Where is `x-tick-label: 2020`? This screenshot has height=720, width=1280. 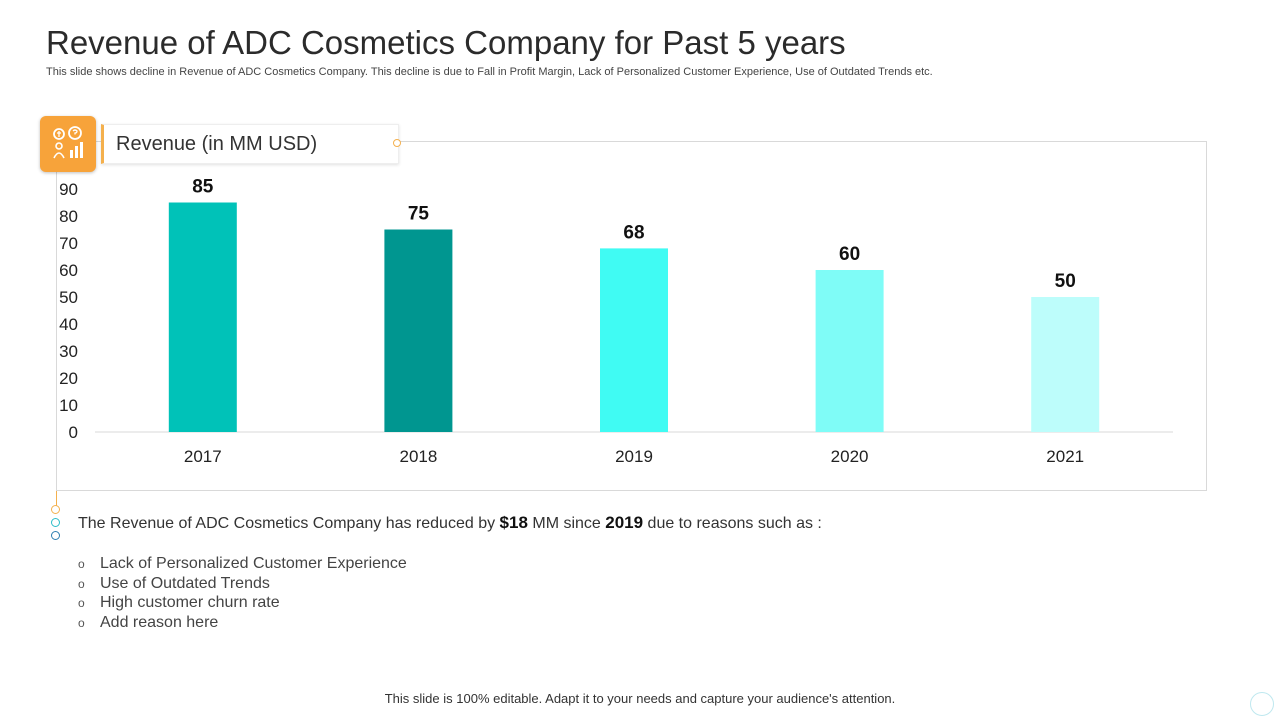
x-tick-label: 2020 is located at coordinates (850, 456).